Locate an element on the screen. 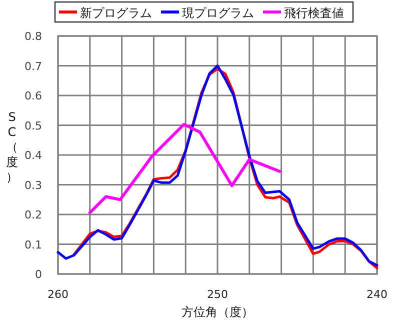 This screenshot has width=408, height=336. legend-label: 飛行検査値 is located at coordinates (314, 13).